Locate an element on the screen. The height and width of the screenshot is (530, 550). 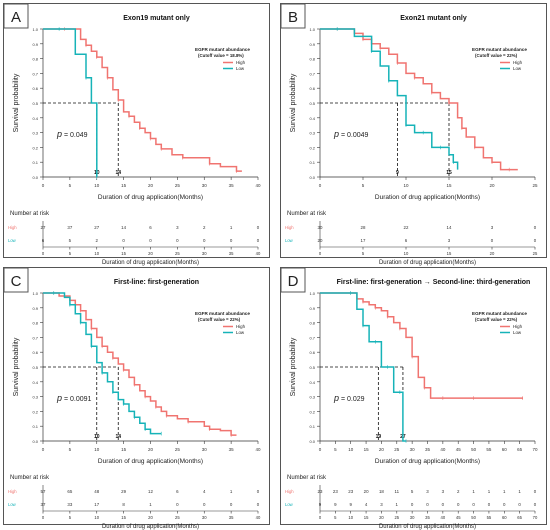
y-tick-label: 0.1 is located at coordinates (312, 426).